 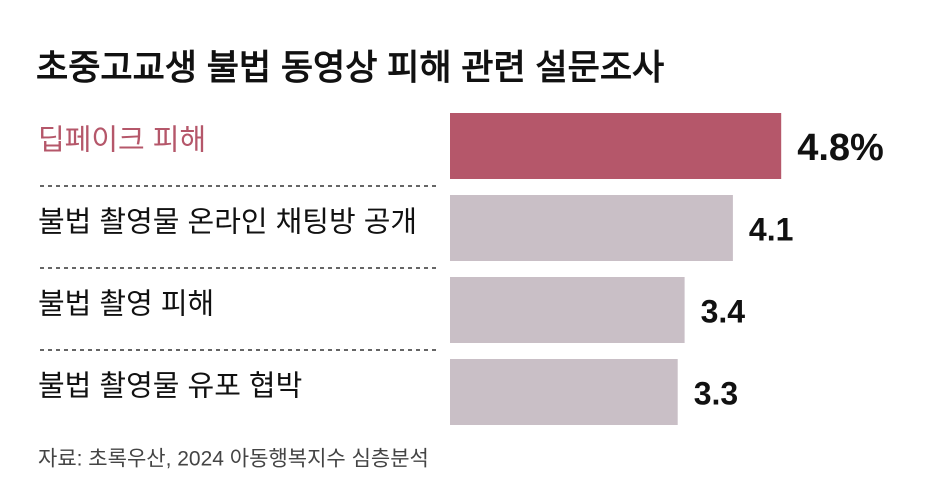 I want to click on category-label: 불법 촬영물 유포 협박, so click(x=170, y=386).